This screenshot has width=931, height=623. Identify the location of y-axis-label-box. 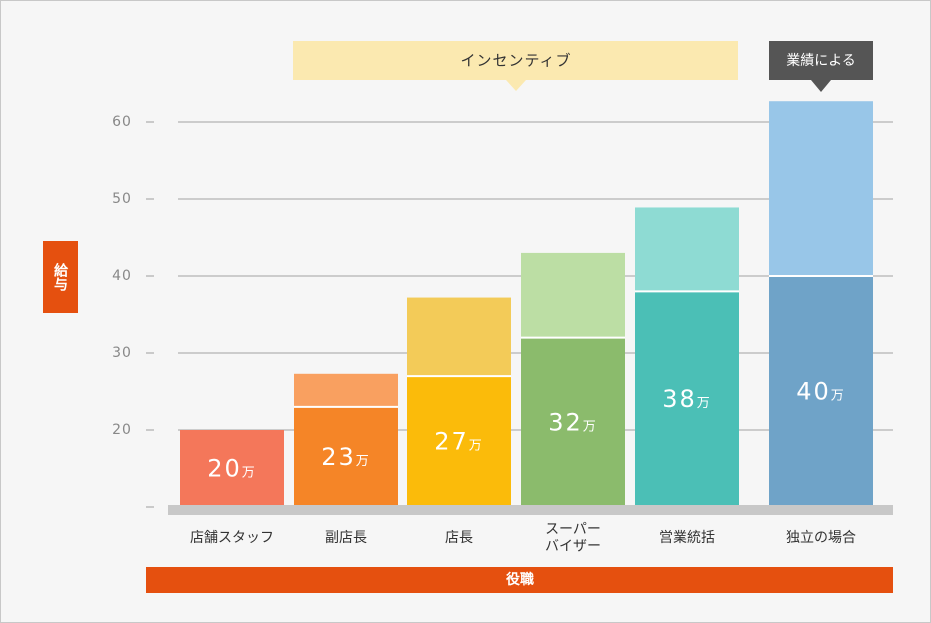
(60, 277).